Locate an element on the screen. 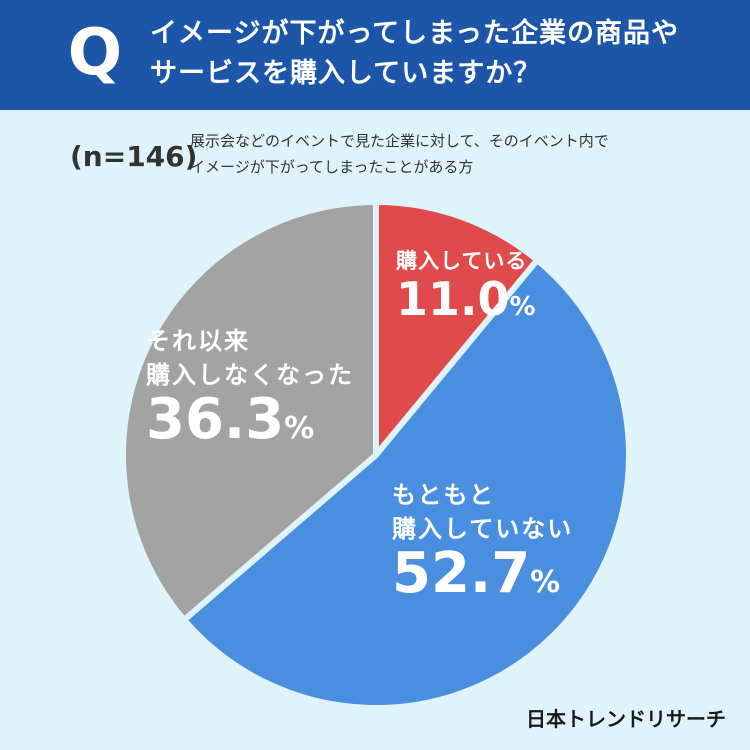 Image resolution: width=750 pixels, height=750 pixels. description-line-1: 展示会などのイベントで見た企業に対して、そのイベント内で is located at coordinates (399, 141).